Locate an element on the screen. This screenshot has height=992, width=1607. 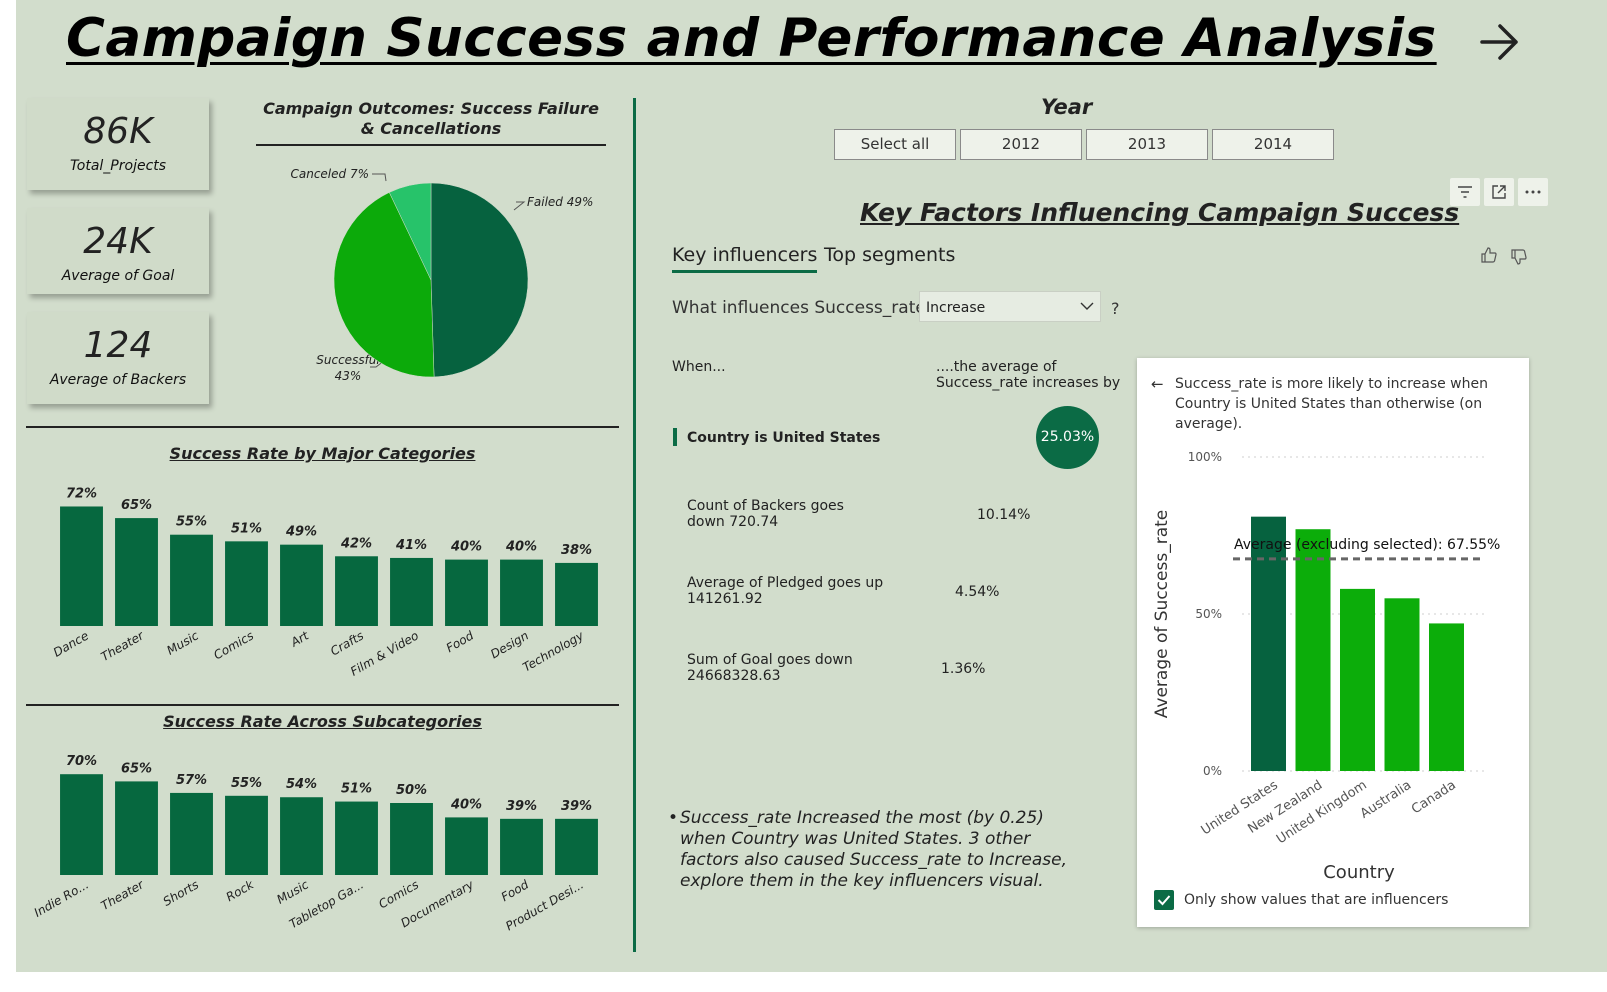
average-label: Average (excluding selected): 67.55% is located at coordinates (1367, 545).